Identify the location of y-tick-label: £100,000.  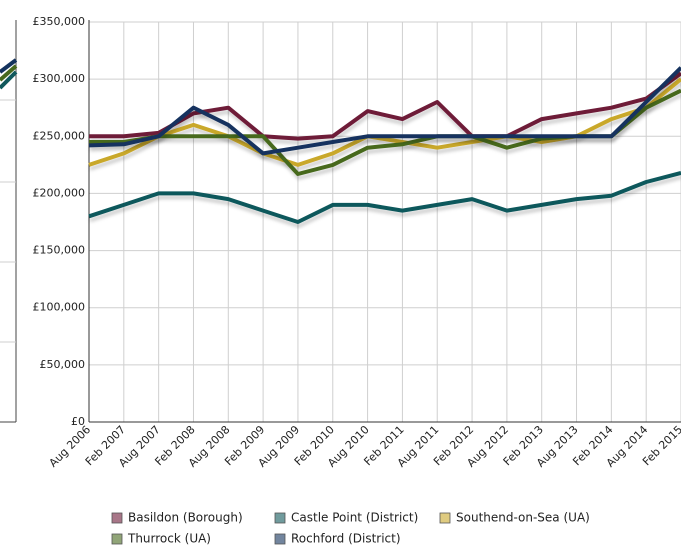
(59, 307).